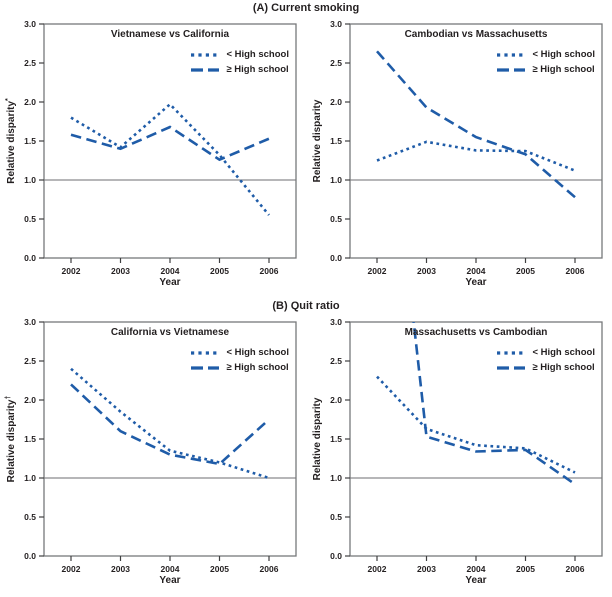 This screenshot has width=612, height=597. Describe the element at coordinates (306, 306) in the screenshot. I see `panel-b-title: (B) Quit ratio` at that location.